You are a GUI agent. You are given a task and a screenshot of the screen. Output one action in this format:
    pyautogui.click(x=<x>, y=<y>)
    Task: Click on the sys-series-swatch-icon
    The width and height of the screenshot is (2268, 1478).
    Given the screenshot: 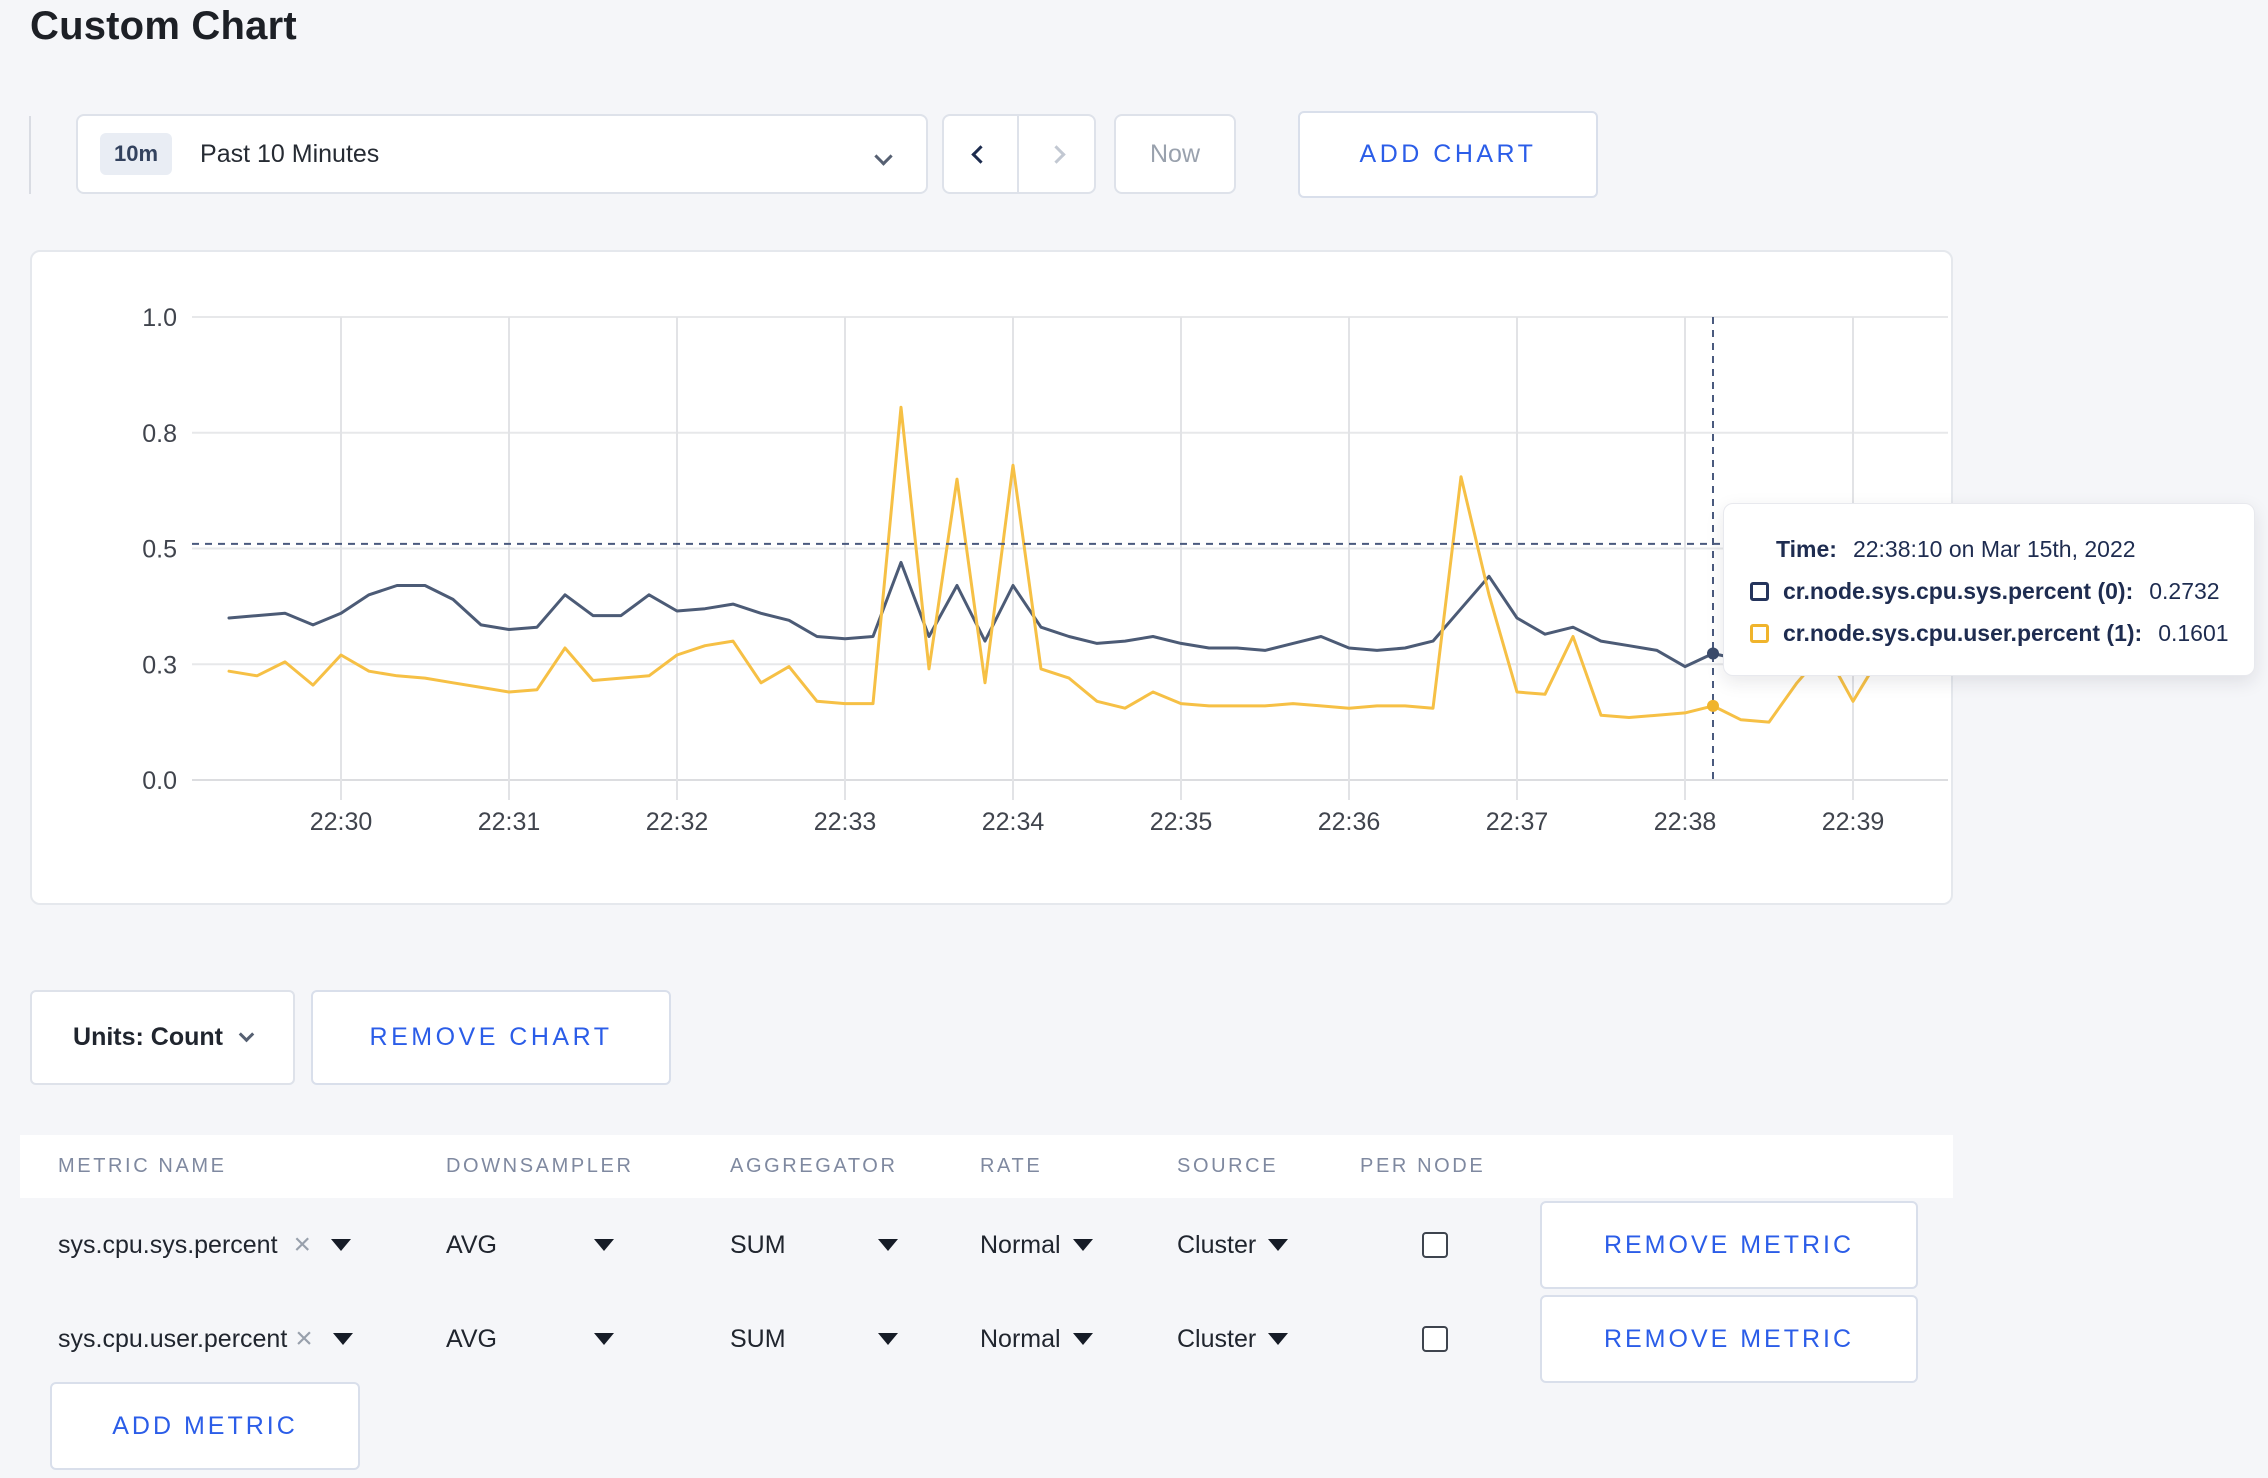 What is the action you would take?
    pyautogui.click(x=1759, y=591)
    